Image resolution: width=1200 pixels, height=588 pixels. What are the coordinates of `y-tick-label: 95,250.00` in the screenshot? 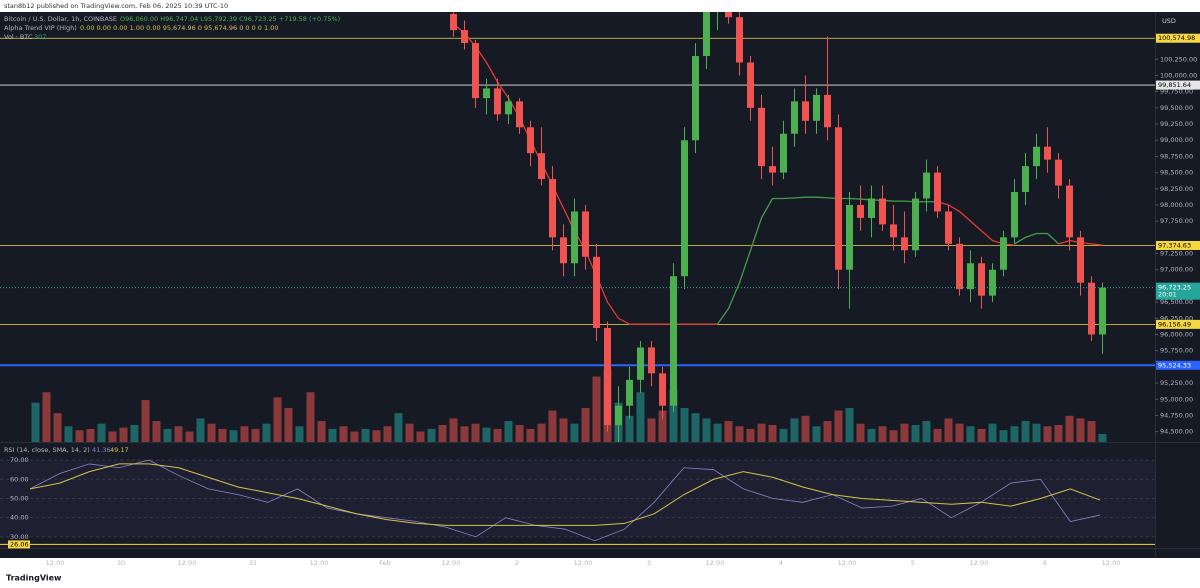 It's located at (1176, 383).